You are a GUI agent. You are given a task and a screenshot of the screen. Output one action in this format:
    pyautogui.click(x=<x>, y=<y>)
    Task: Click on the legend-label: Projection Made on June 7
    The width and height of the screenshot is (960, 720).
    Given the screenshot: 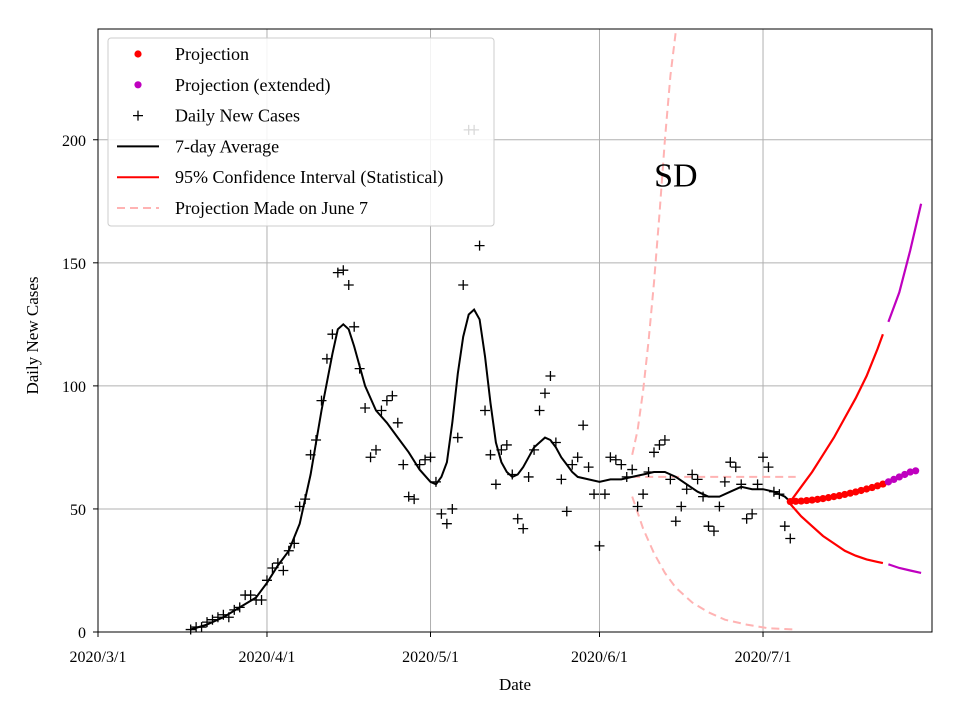 What is the action you would take?
    pyautogui.click(x=271, y=208)
    